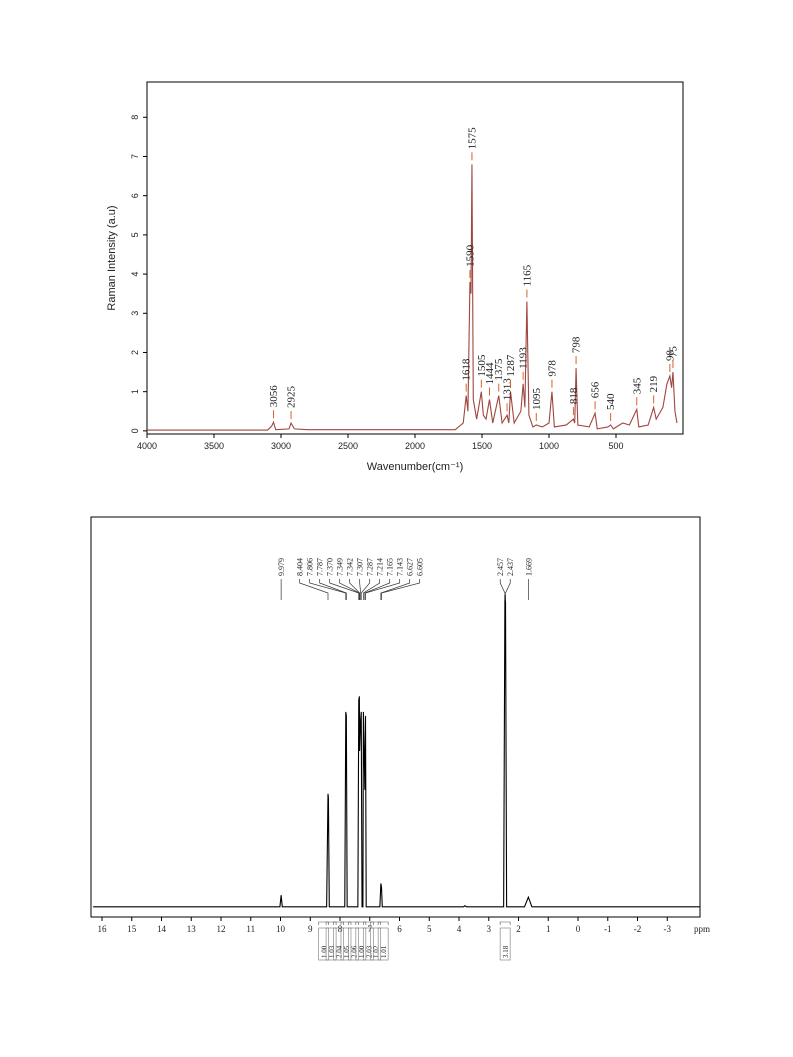 This screenshot has width=793, height=1057. Describe the element at coordinates (135, 195) in the screenshot. I see `y-tick-label: 6` at that location.